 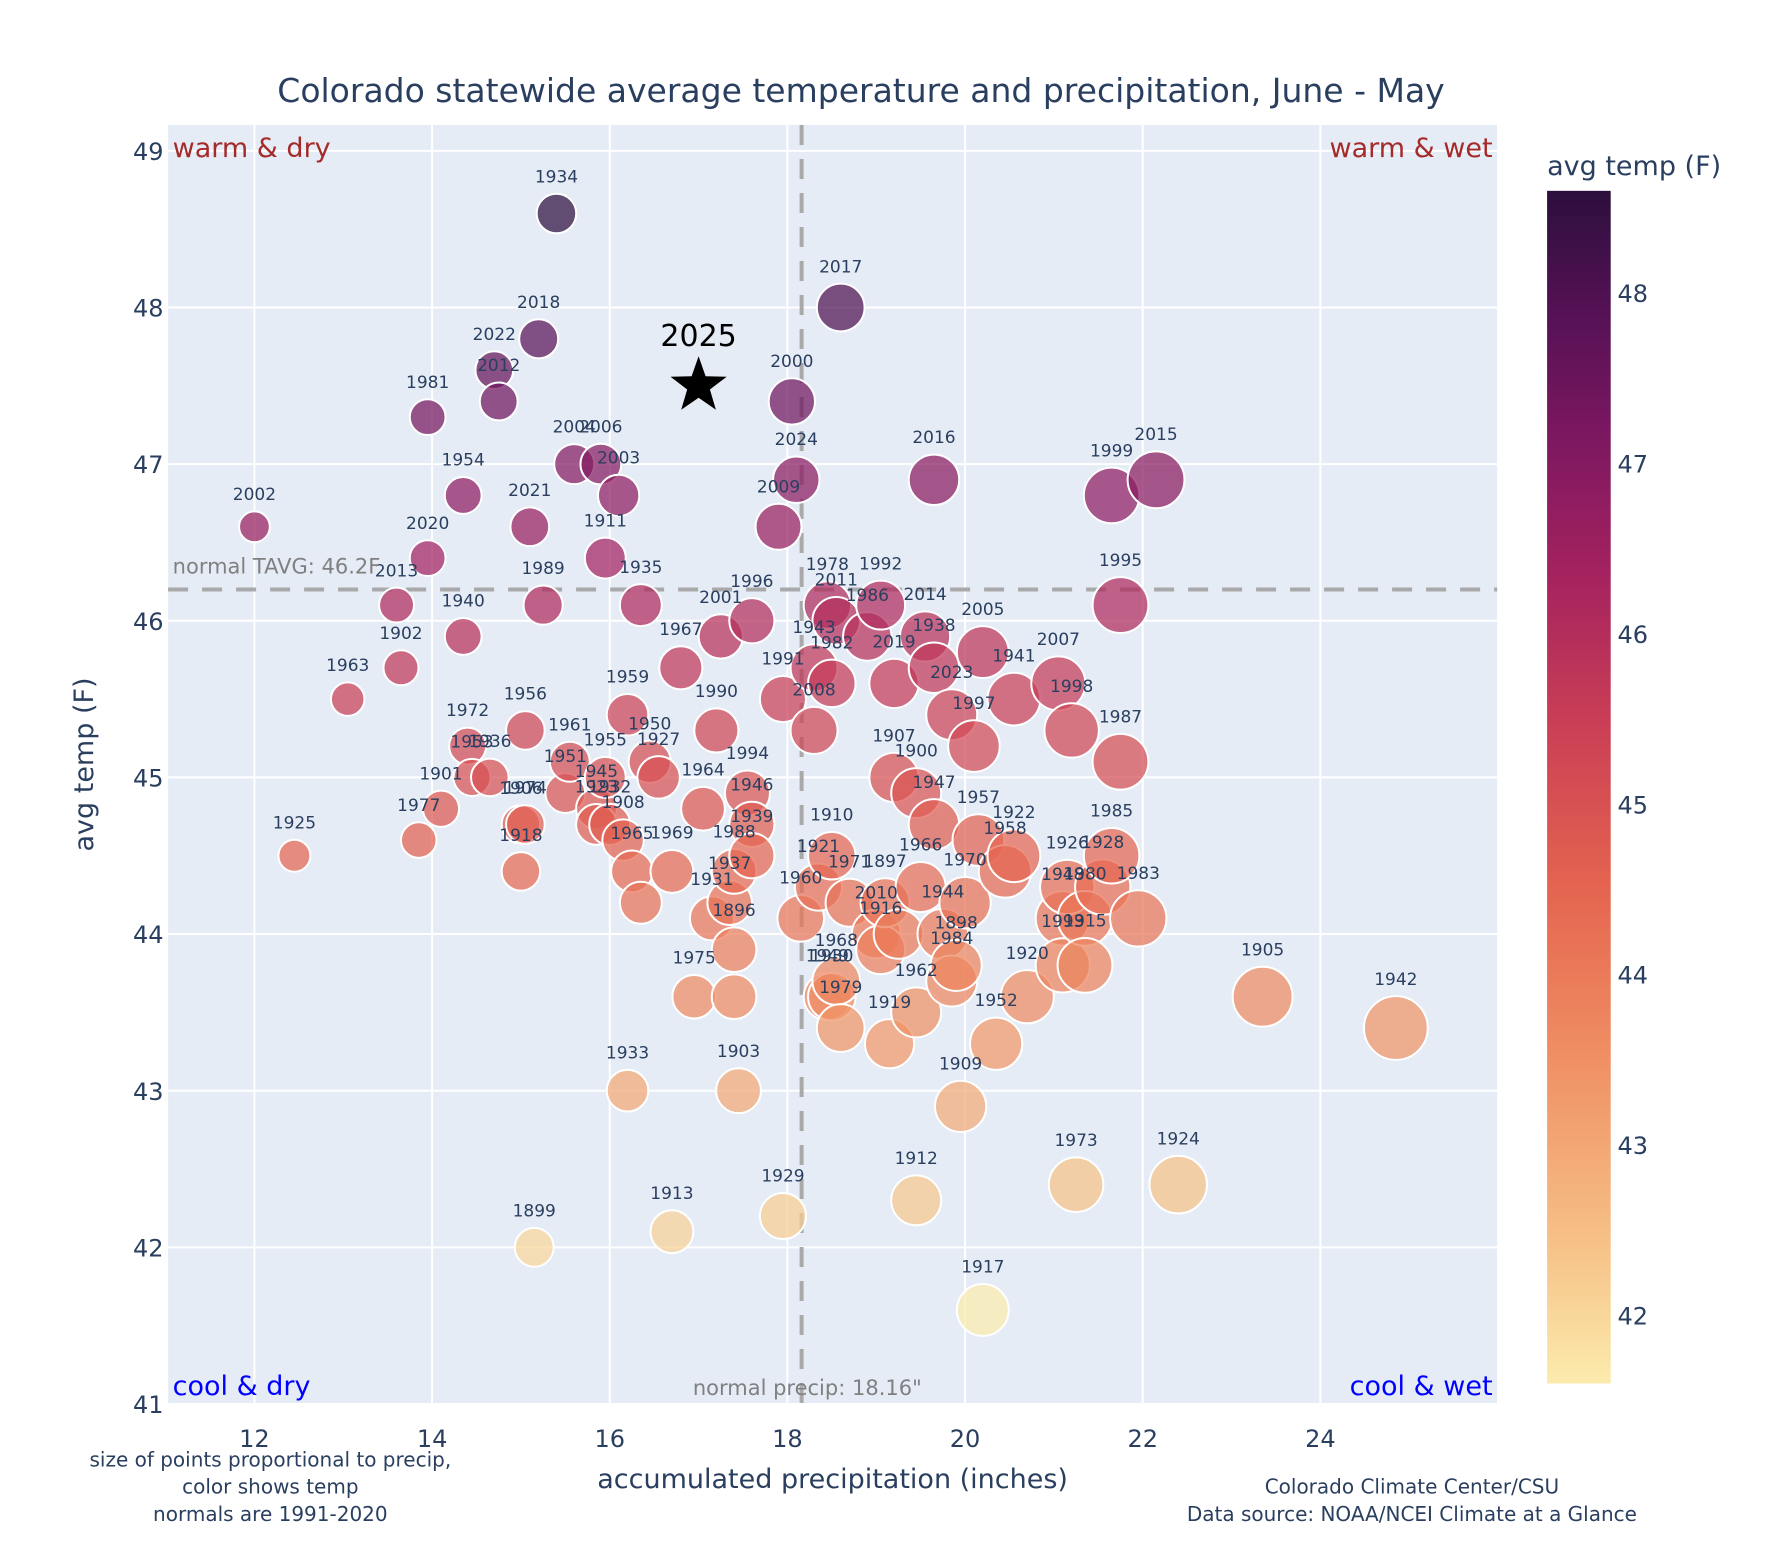 What do you see at coordinates (242, 1386) in the screenshot?
I see `quadrant-label-cool-dry: cool & dry` at bounding box center [242, 1386].